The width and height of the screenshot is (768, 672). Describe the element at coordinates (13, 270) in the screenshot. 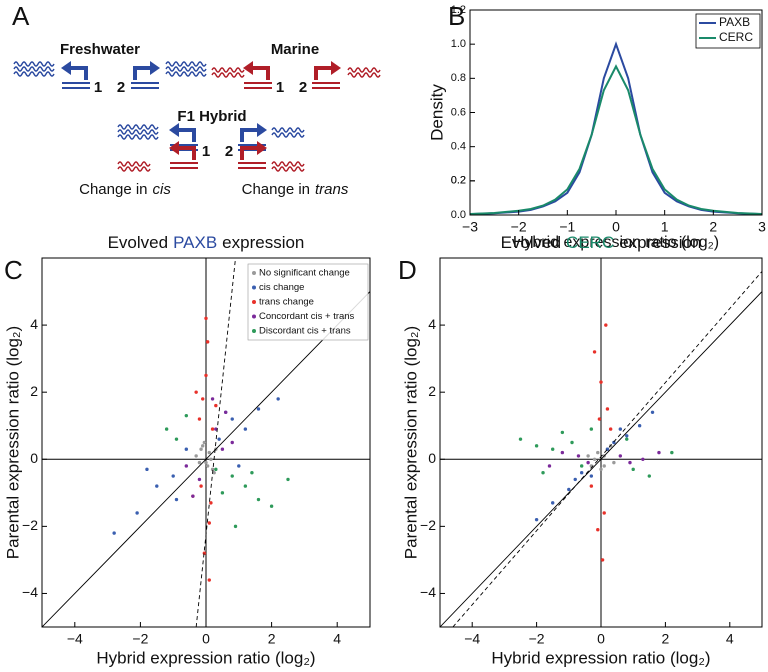

I see `panel-letter: C` at that location.